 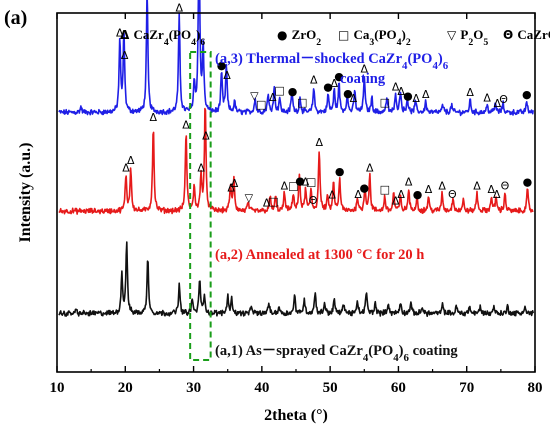 I want to click on highlight-box, so click(x=200, y=206).